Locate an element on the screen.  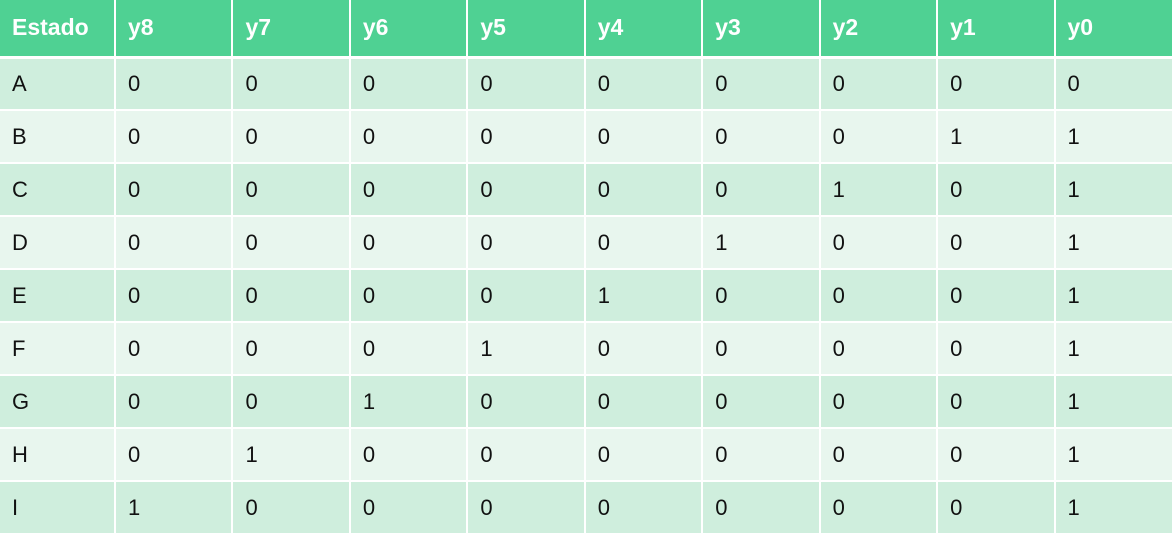
state-cell: B is located at coordinates (58, 137).